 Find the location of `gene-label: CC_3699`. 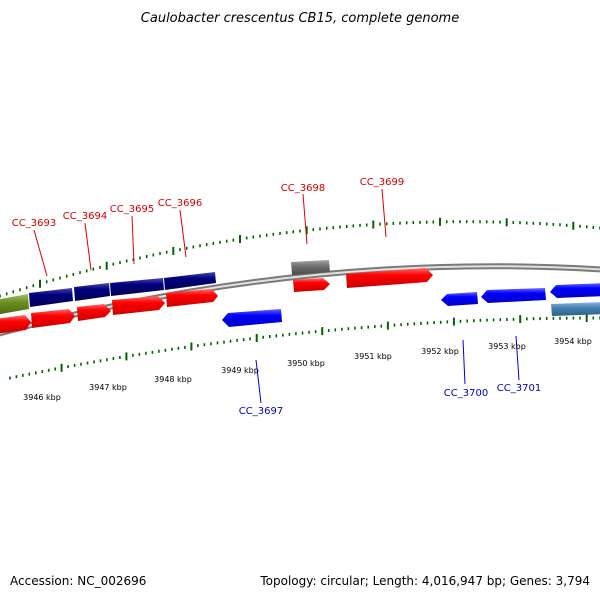

gene-label: CC_3699 is located at coordinates (382, 182).